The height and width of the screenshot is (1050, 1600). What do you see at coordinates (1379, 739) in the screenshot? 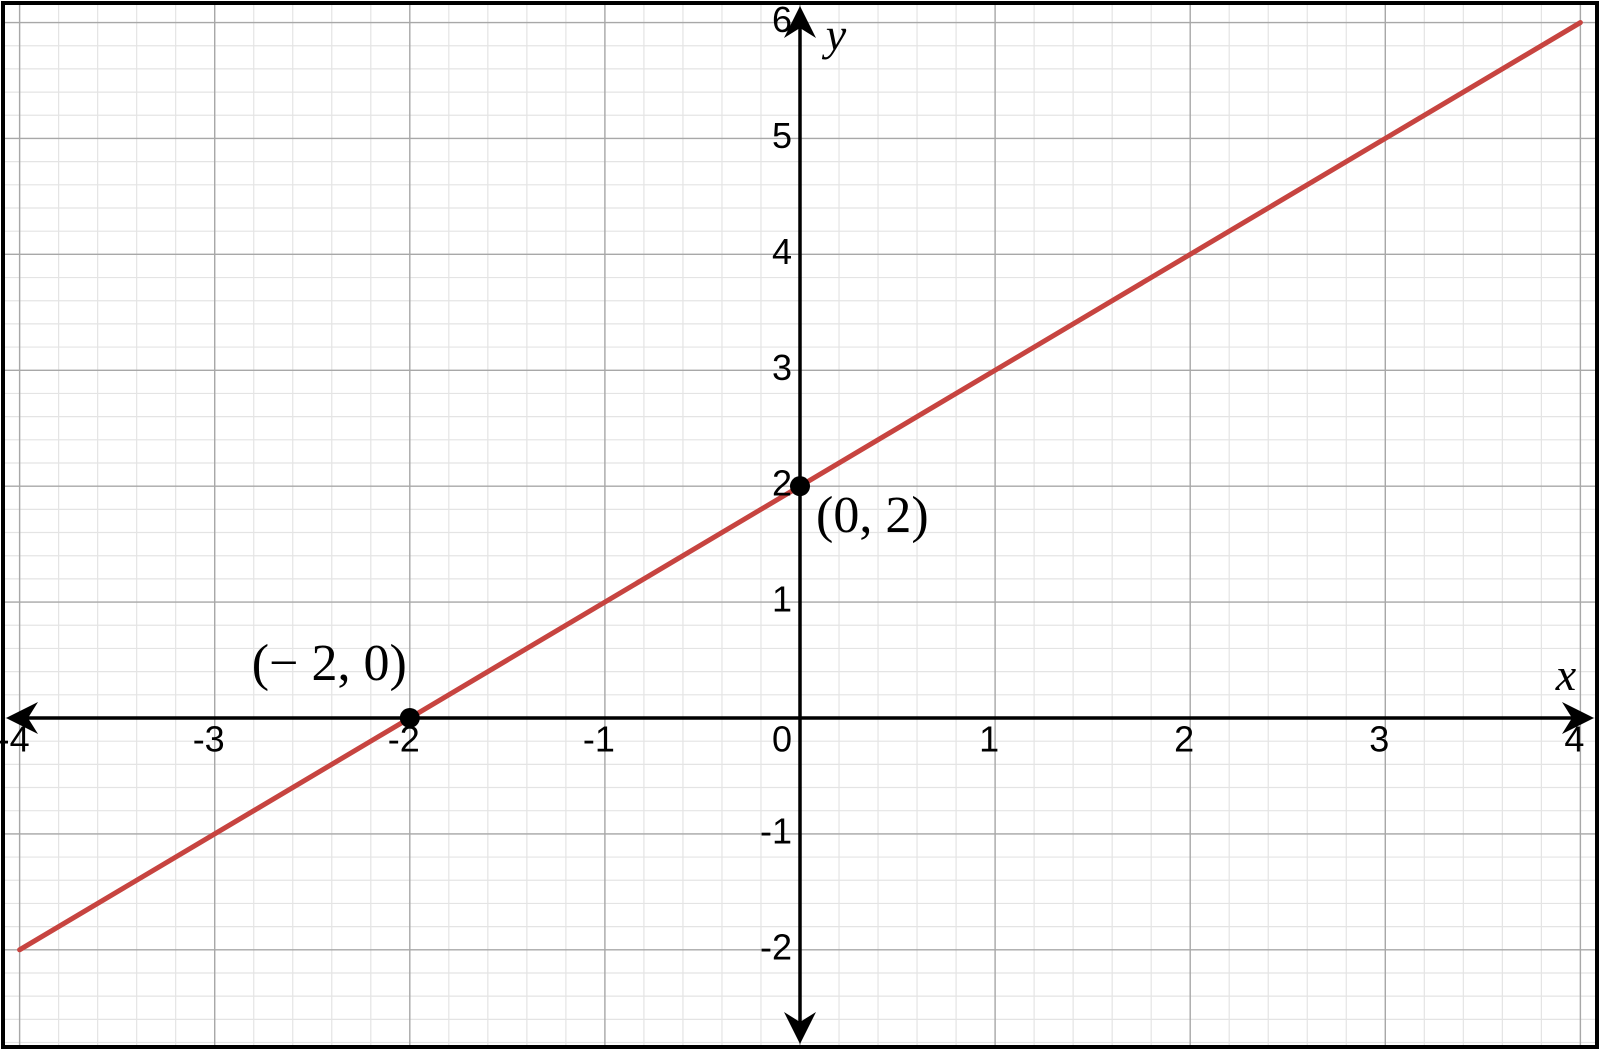
I see `x-tick-label: 3` at bounding box center [1379, 739].